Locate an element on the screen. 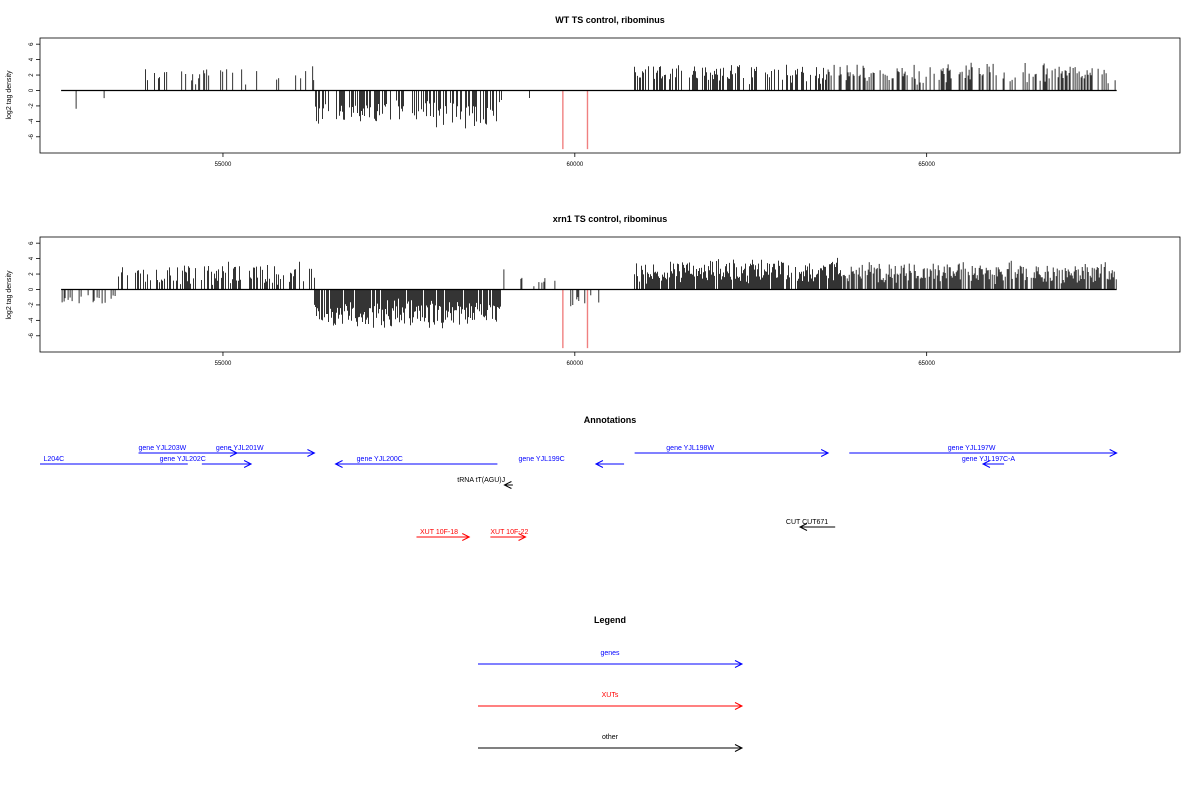  feature-label: gene YJL203W is located at coordinates (163, 448).